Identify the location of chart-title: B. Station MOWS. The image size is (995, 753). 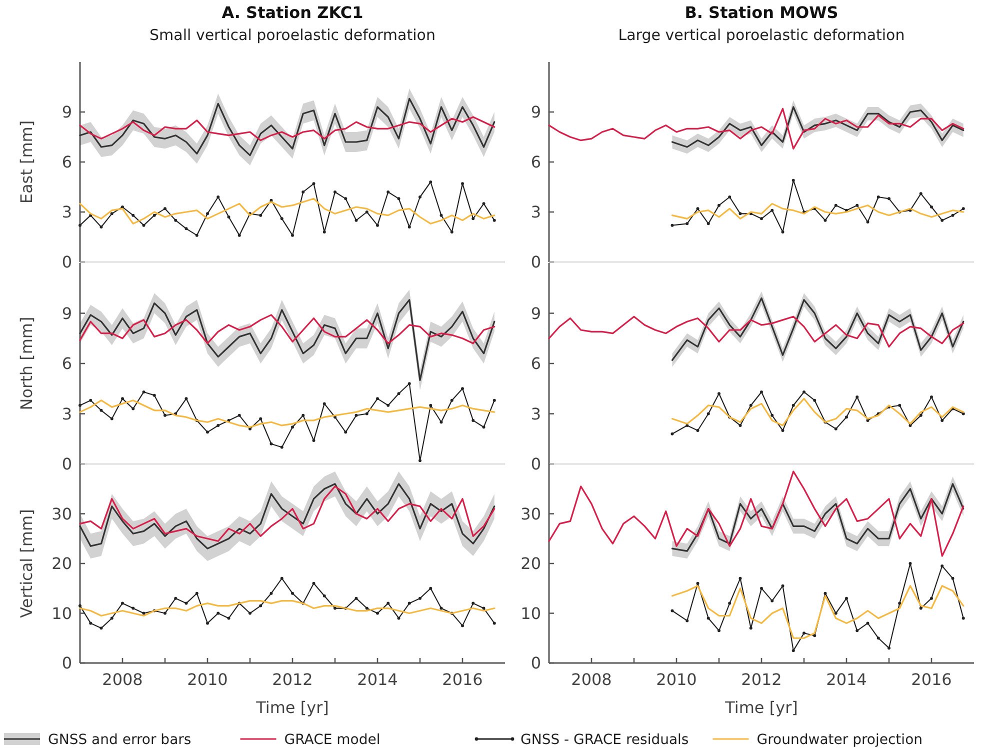
(761, 12).